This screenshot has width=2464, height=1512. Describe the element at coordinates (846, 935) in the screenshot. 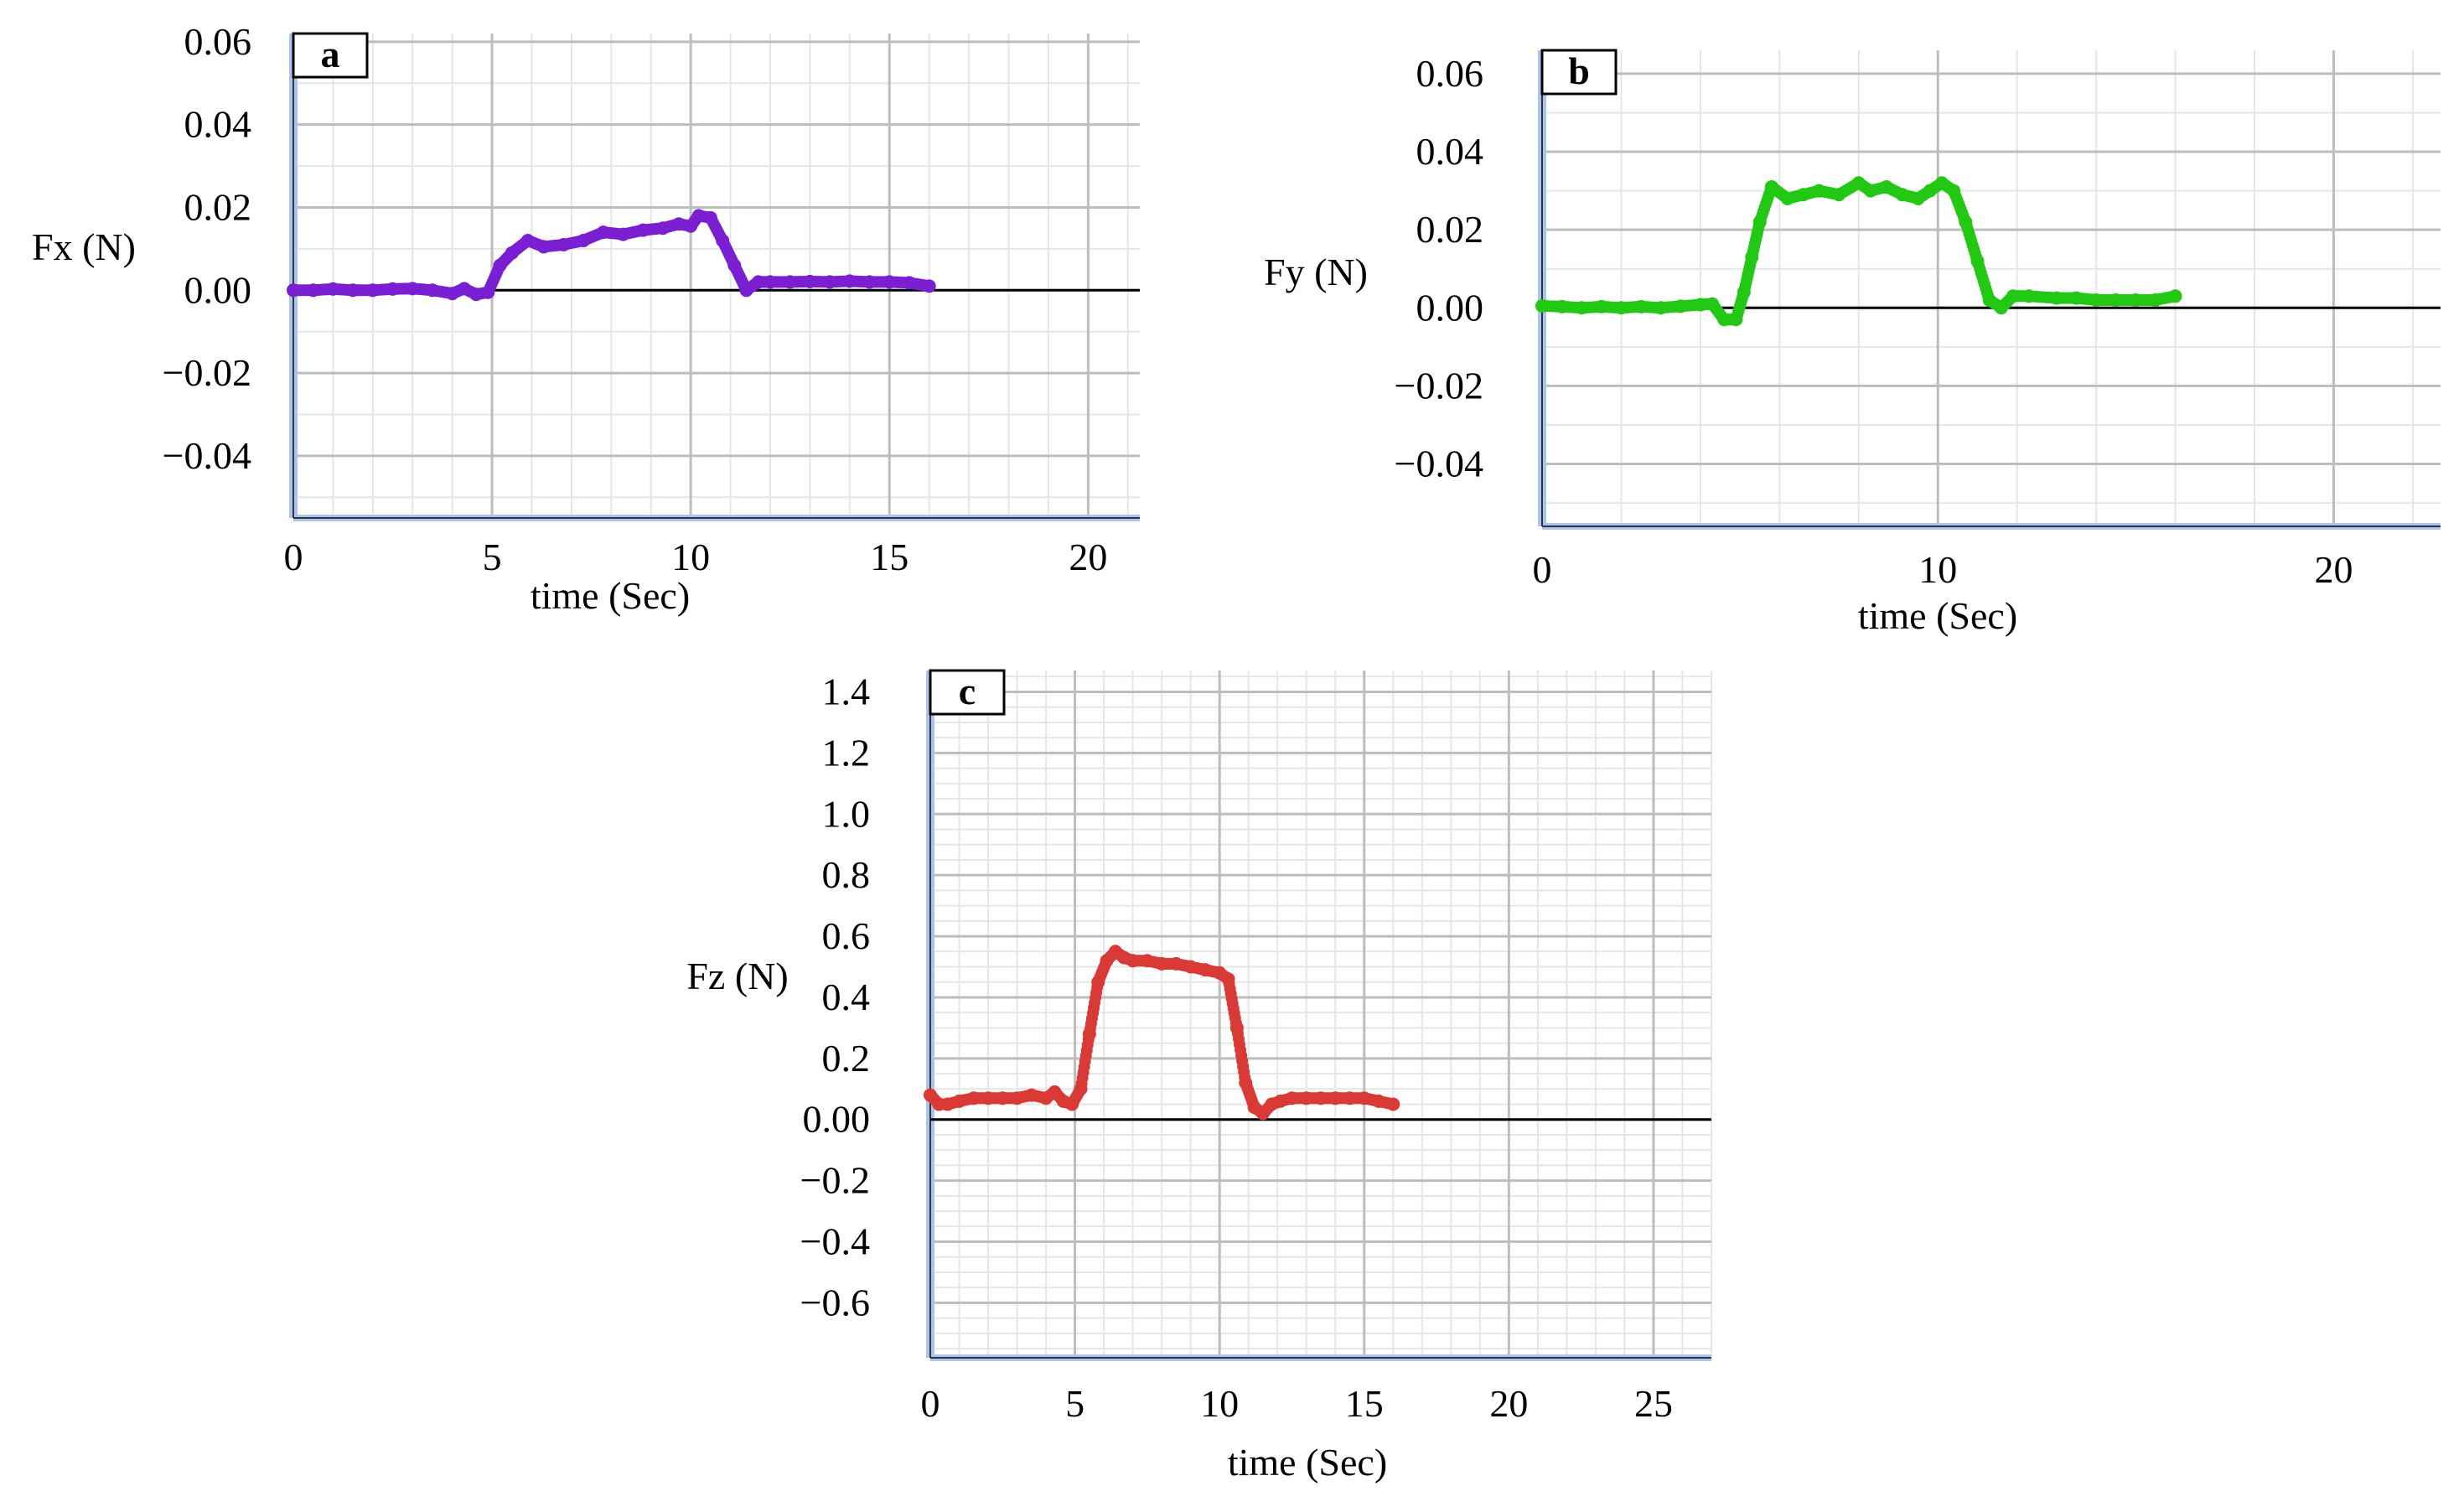

I see `y-tick-label: 0.6` at that location.